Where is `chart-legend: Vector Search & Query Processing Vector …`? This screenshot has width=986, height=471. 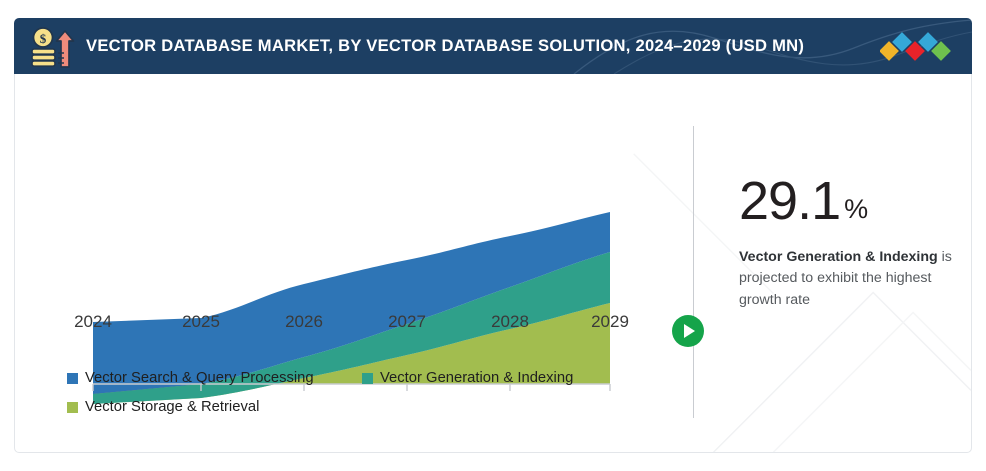
chart-legend: Vector Search & Query Processing Vector … is located at coordinates (362, 399).